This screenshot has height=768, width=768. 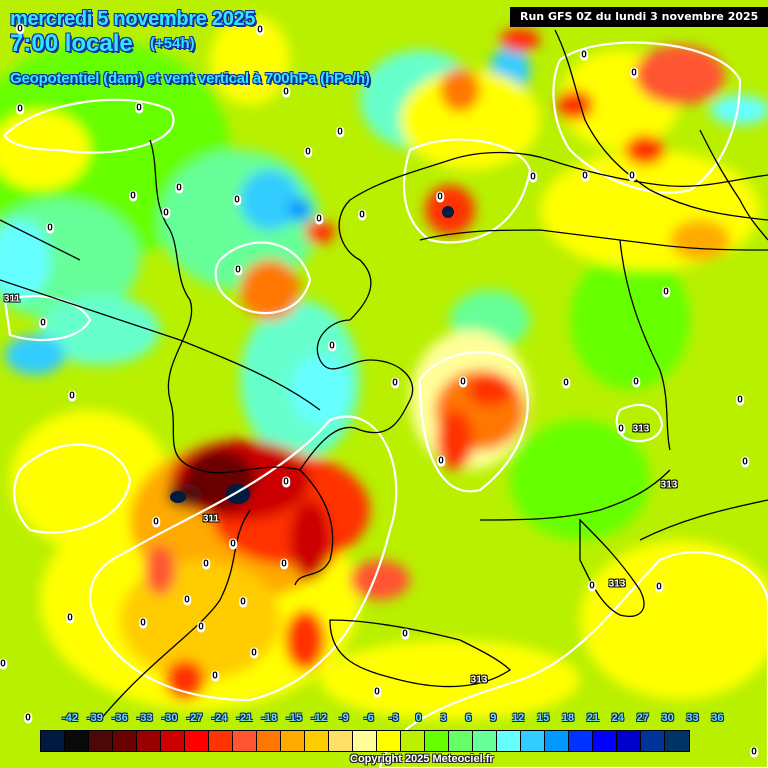 I want to click on legend-tick: -21, so click(x=244, y=718).